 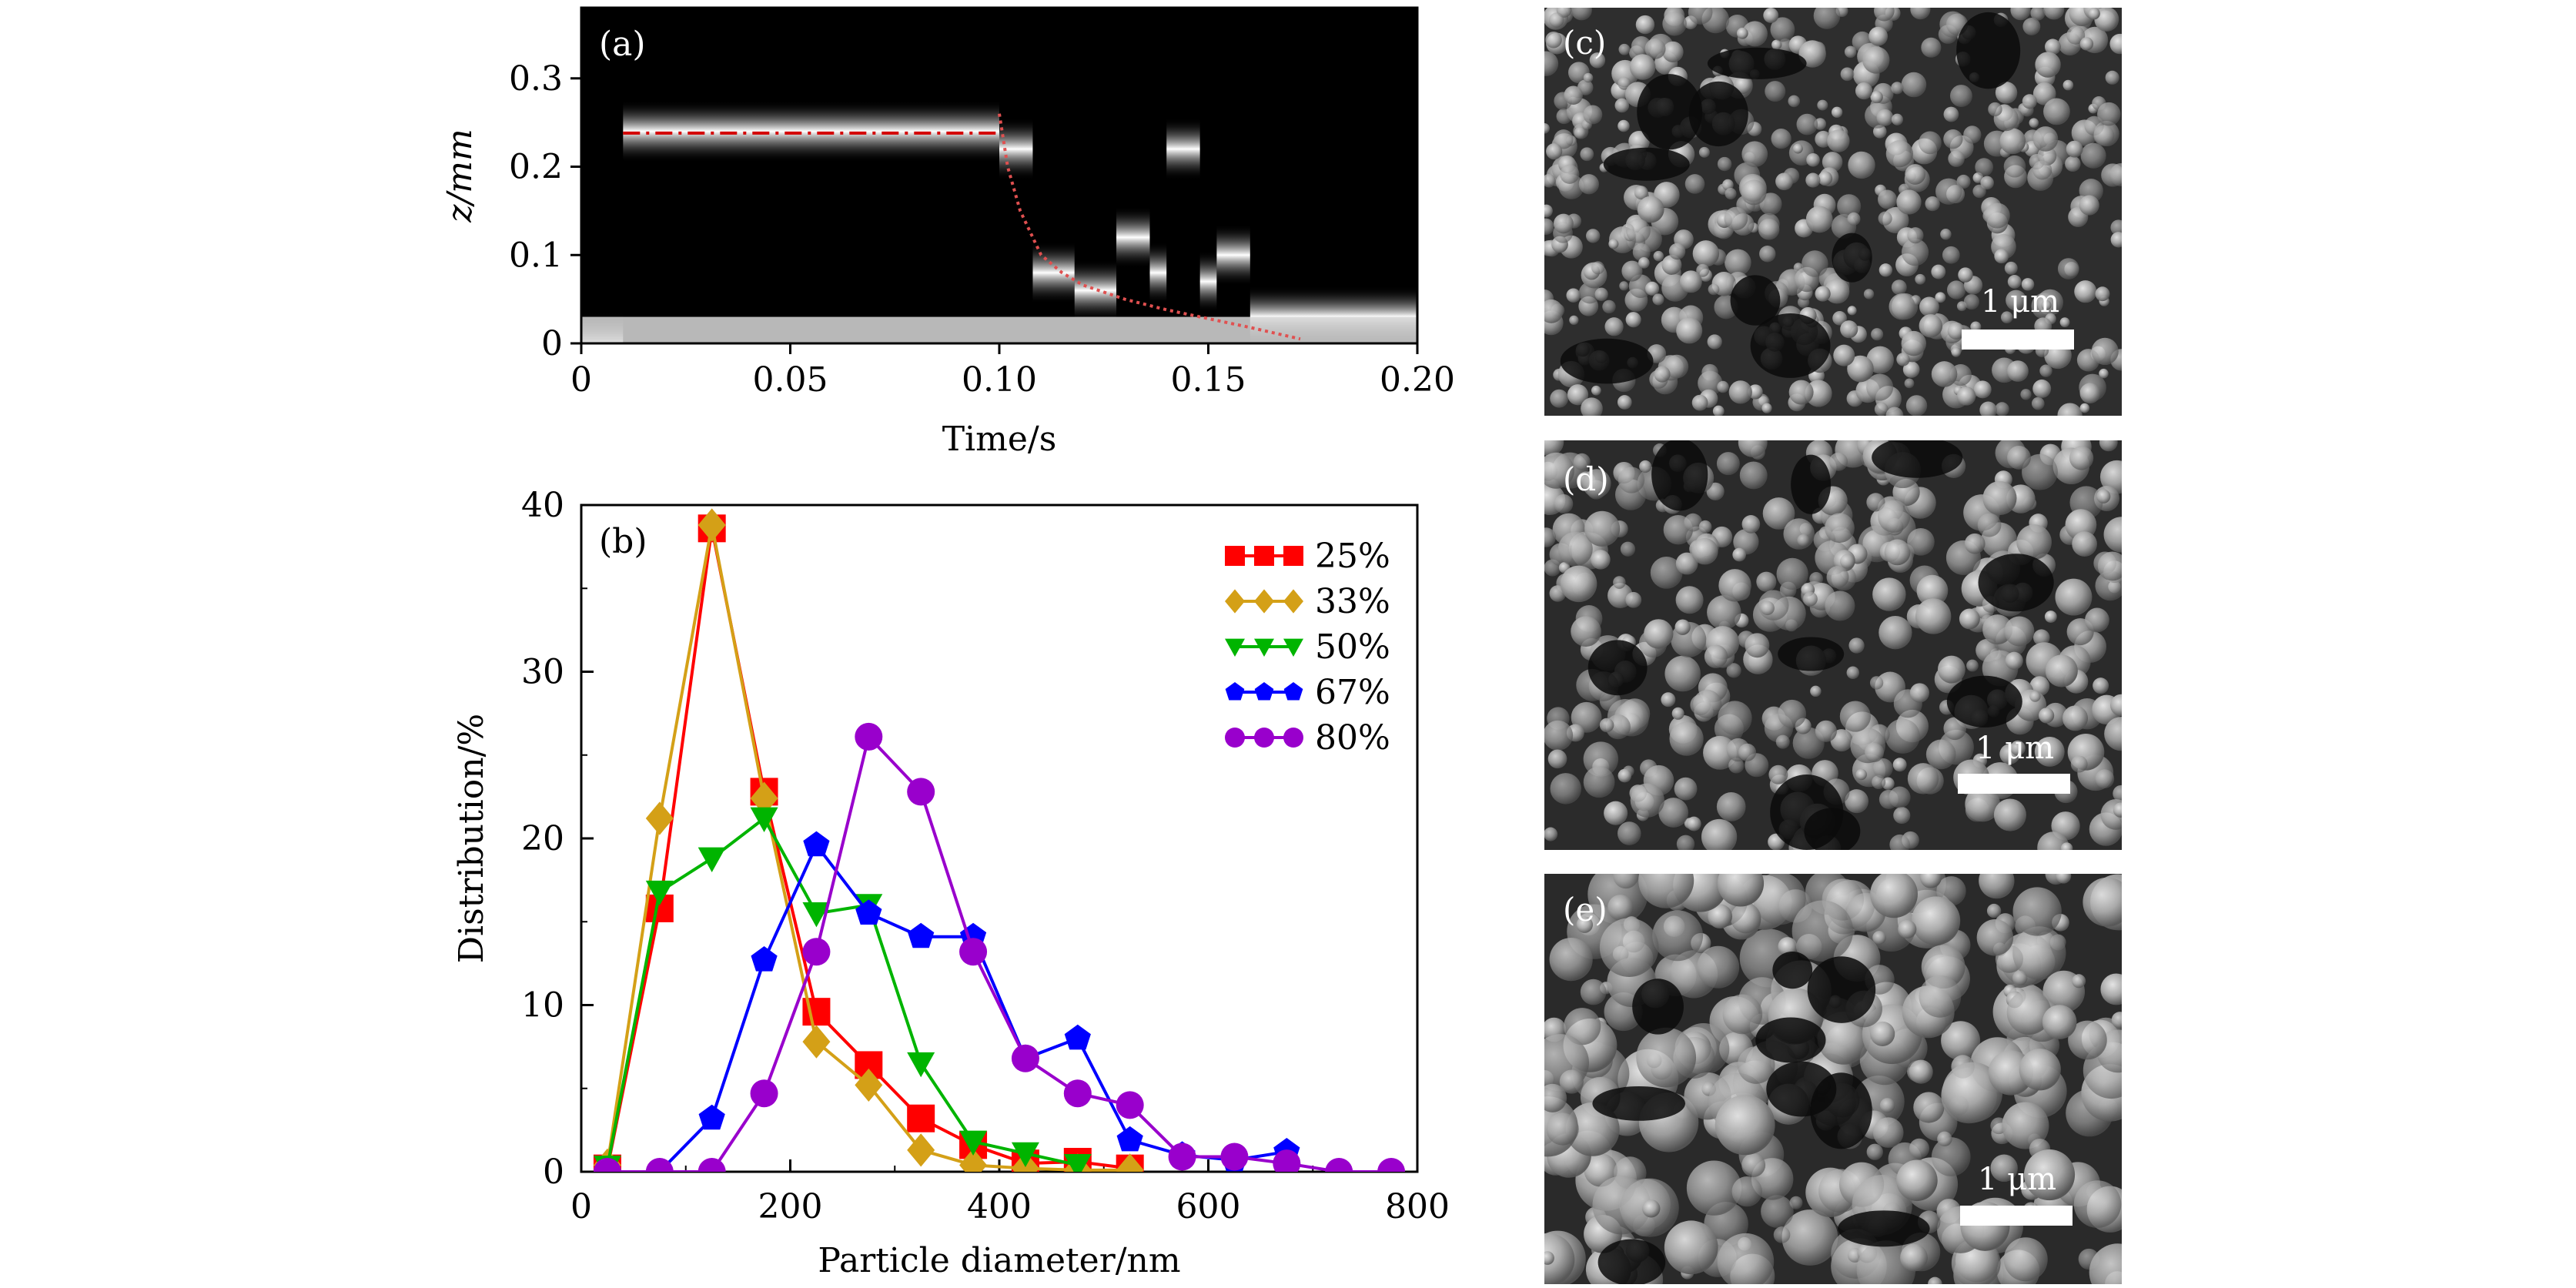 I want to click on panel-a-xtick-label: 0, so click(x=581, y=380).